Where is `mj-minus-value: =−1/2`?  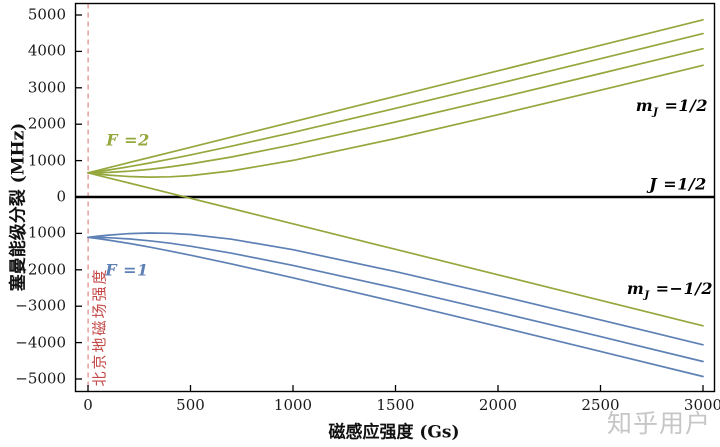
mj-minus-value: =−1/2 is located at coordinates (681, 288).